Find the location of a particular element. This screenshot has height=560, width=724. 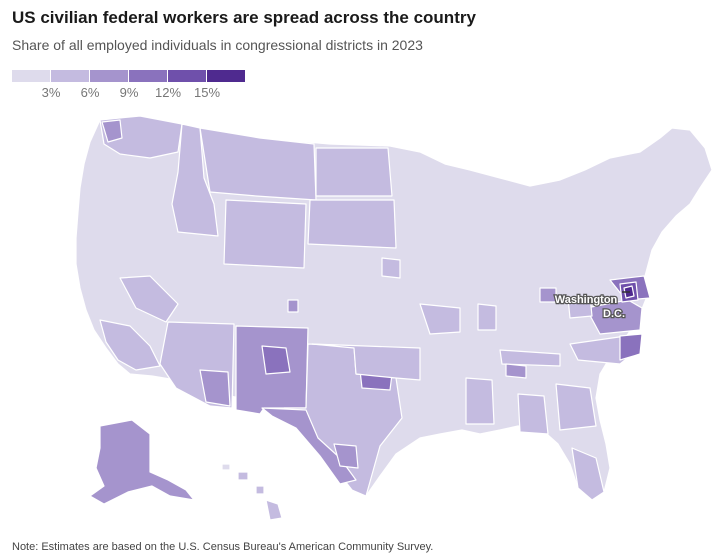

region-california-south is located at coordinates (130, 345).